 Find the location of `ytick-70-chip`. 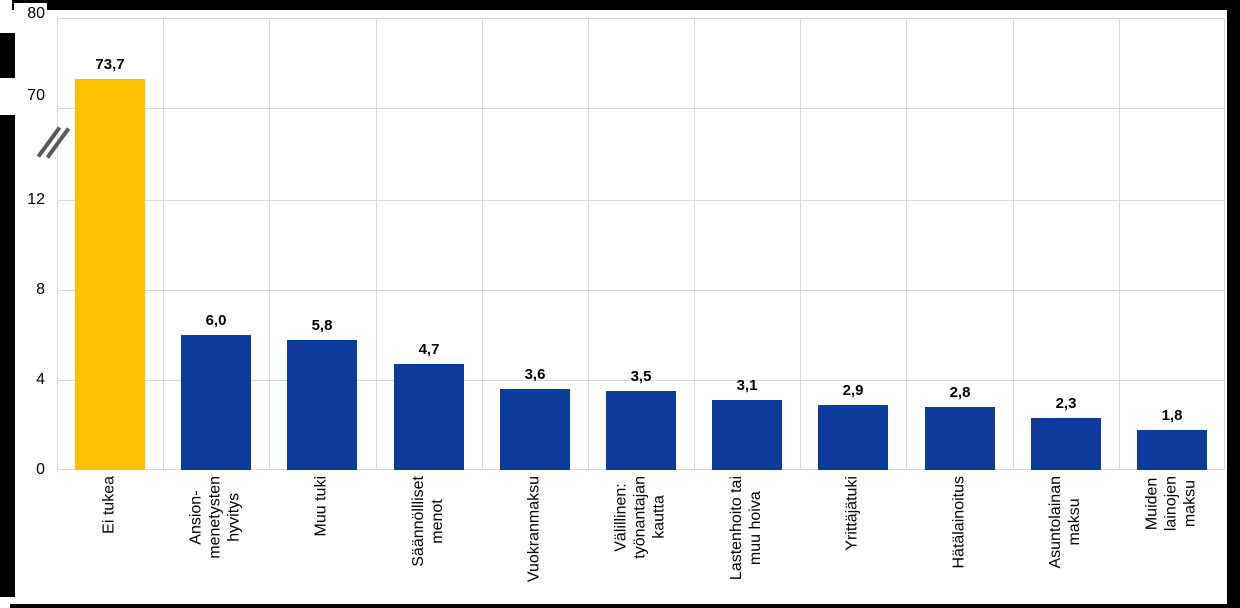

ytick-70-chip is located at coordinates (25, 96).